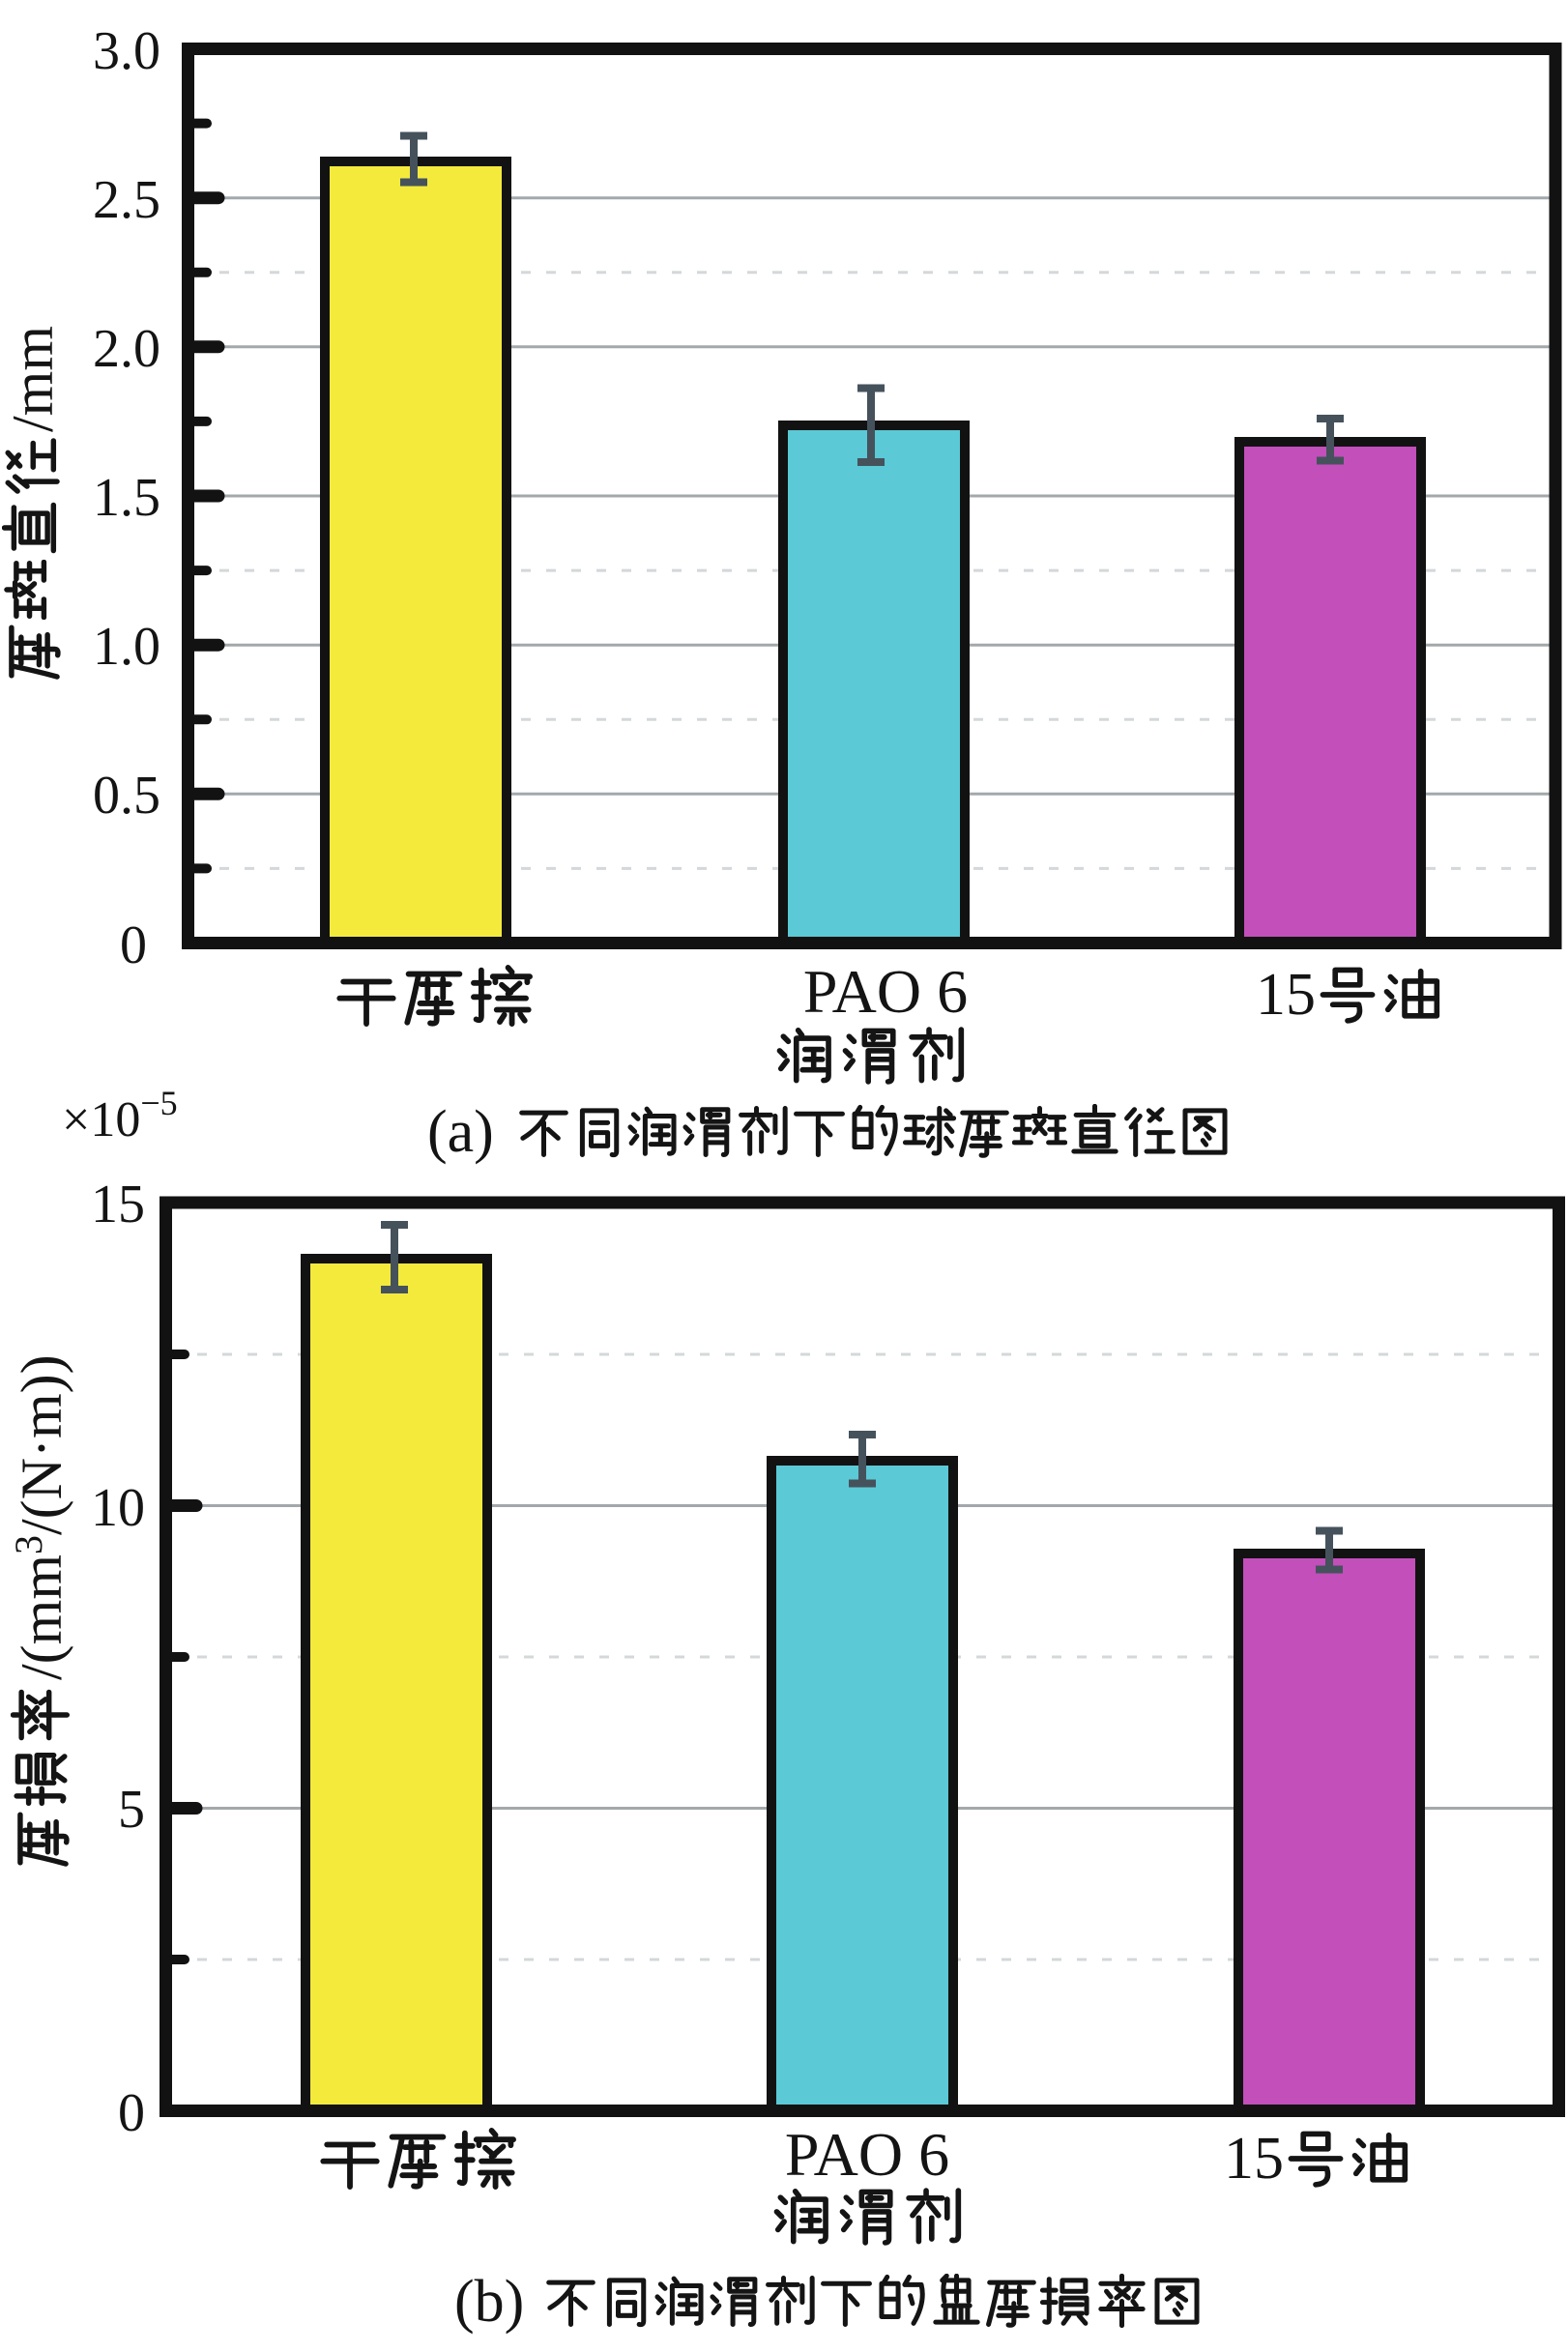  What do you see at coordinates (126, 647) in the screenshot?
I see `svg-text: 1.0` at bounding box center [126, 647].